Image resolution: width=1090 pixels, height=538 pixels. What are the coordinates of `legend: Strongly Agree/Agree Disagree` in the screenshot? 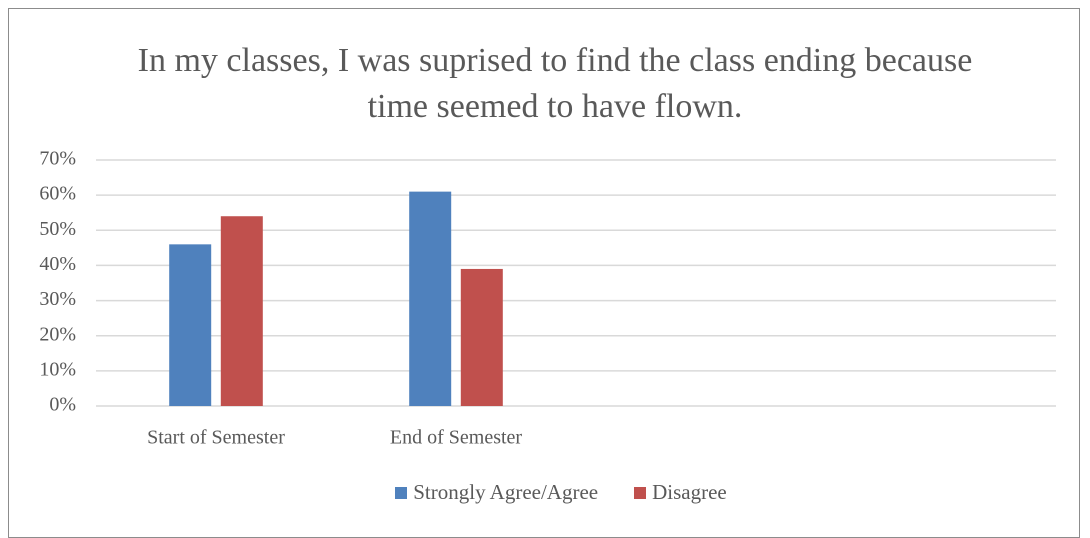 It's located at (561, 492).